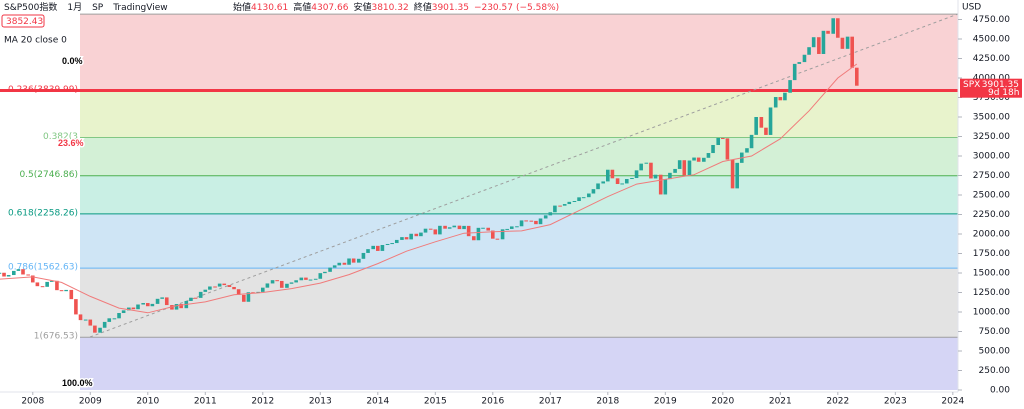 This screenshot has width=1024, height=409. What do you see at coordinates (77, 383) in the screenshot?
I see `overlay-label: 100.0%` at bounding box center [77, 383].